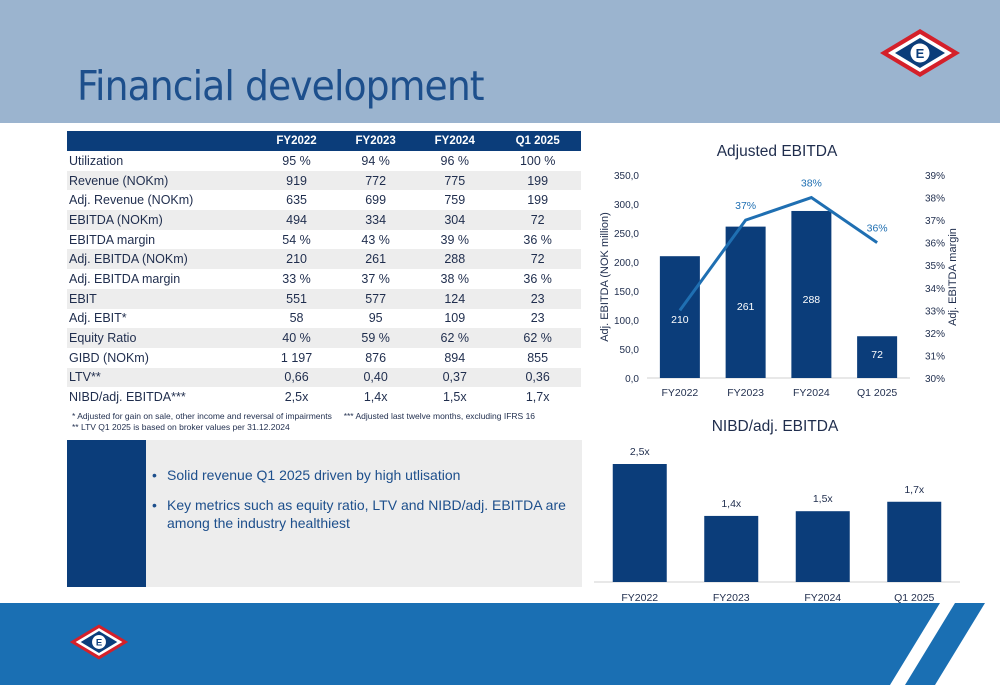  I want to click on svg-text: E, so click(920, 53).